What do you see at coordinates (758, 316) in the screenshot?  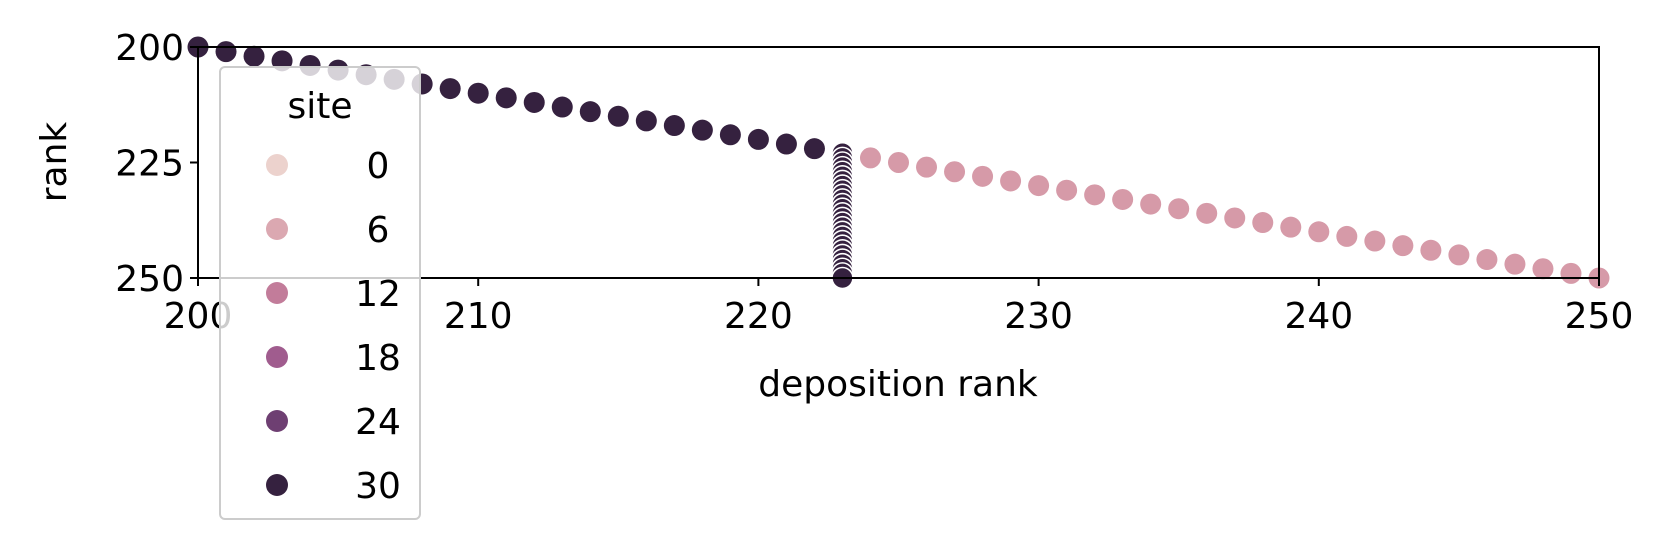 I see `x-tick-label: 220` at bounding box center [758, 316].